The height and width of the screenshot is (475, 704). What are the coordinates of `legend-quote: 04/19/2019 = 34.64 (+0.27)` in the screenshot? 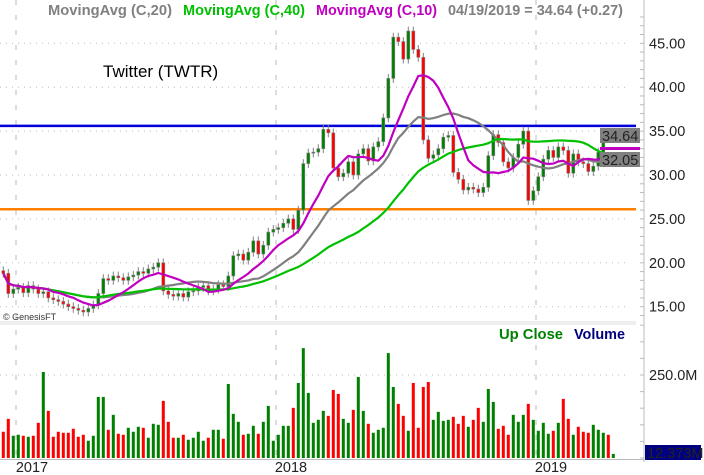 It's located at (535, 11).